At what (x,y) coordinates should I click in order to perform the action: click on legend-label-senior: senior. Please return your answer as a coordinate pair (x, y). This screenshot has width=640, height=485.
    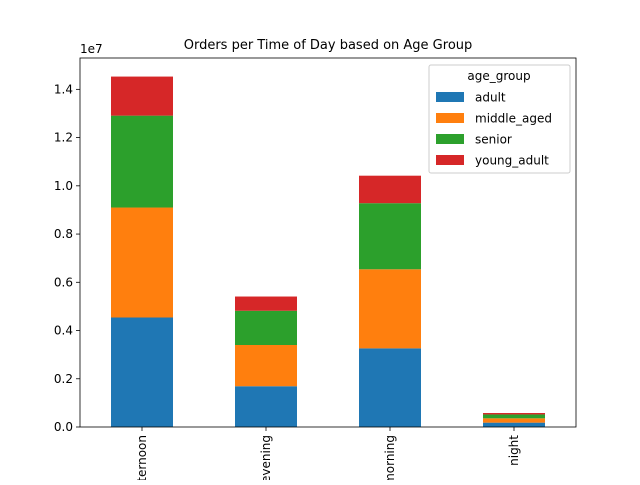
    Looking at the image, I should click on (493, 140).